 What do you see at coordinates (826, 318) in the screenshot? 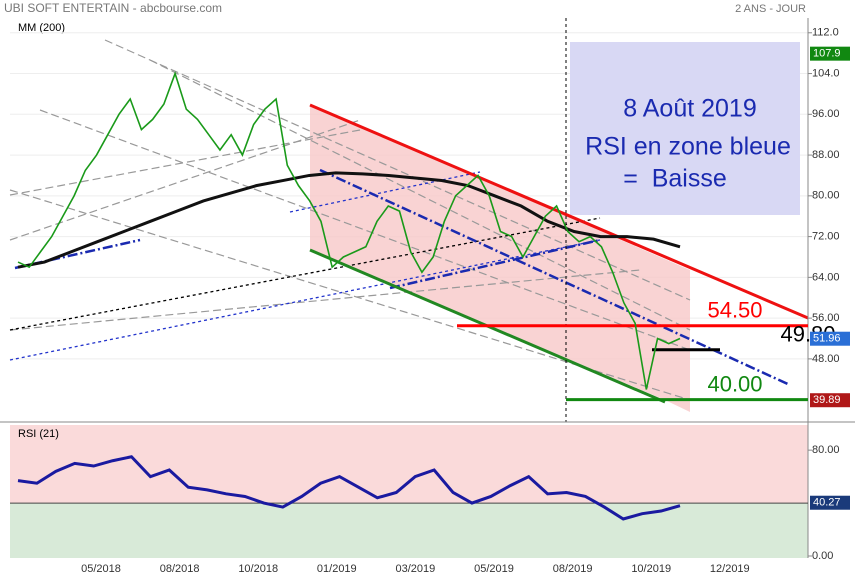
I see `y-tick-label: 56.00` at bounding box center [826, 318].